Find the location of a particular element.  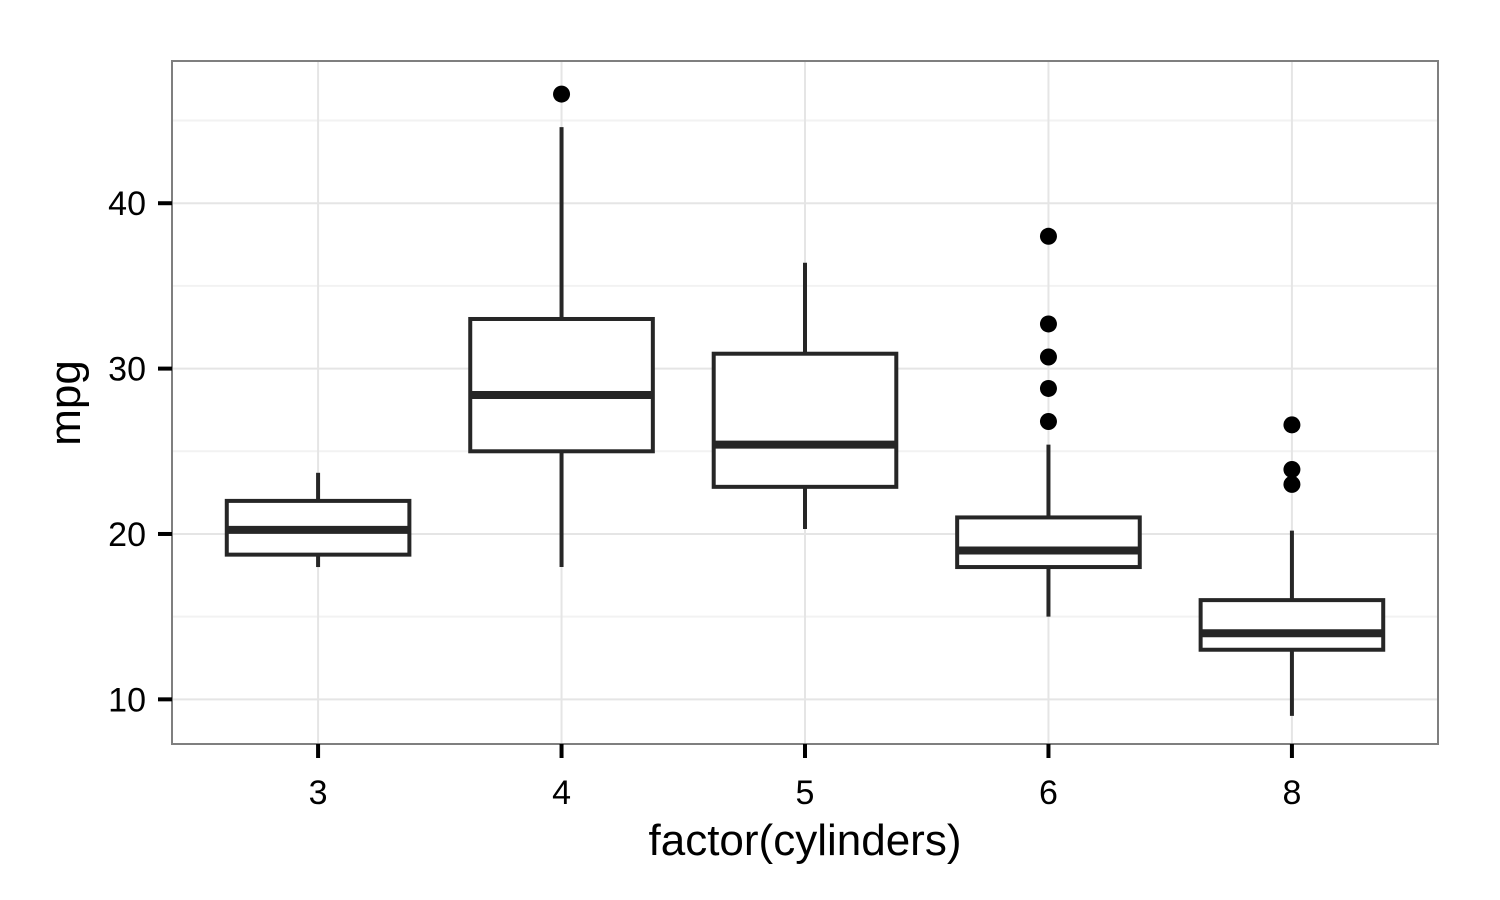

y-tick-label: 40 is located at coordinates (127, 204).